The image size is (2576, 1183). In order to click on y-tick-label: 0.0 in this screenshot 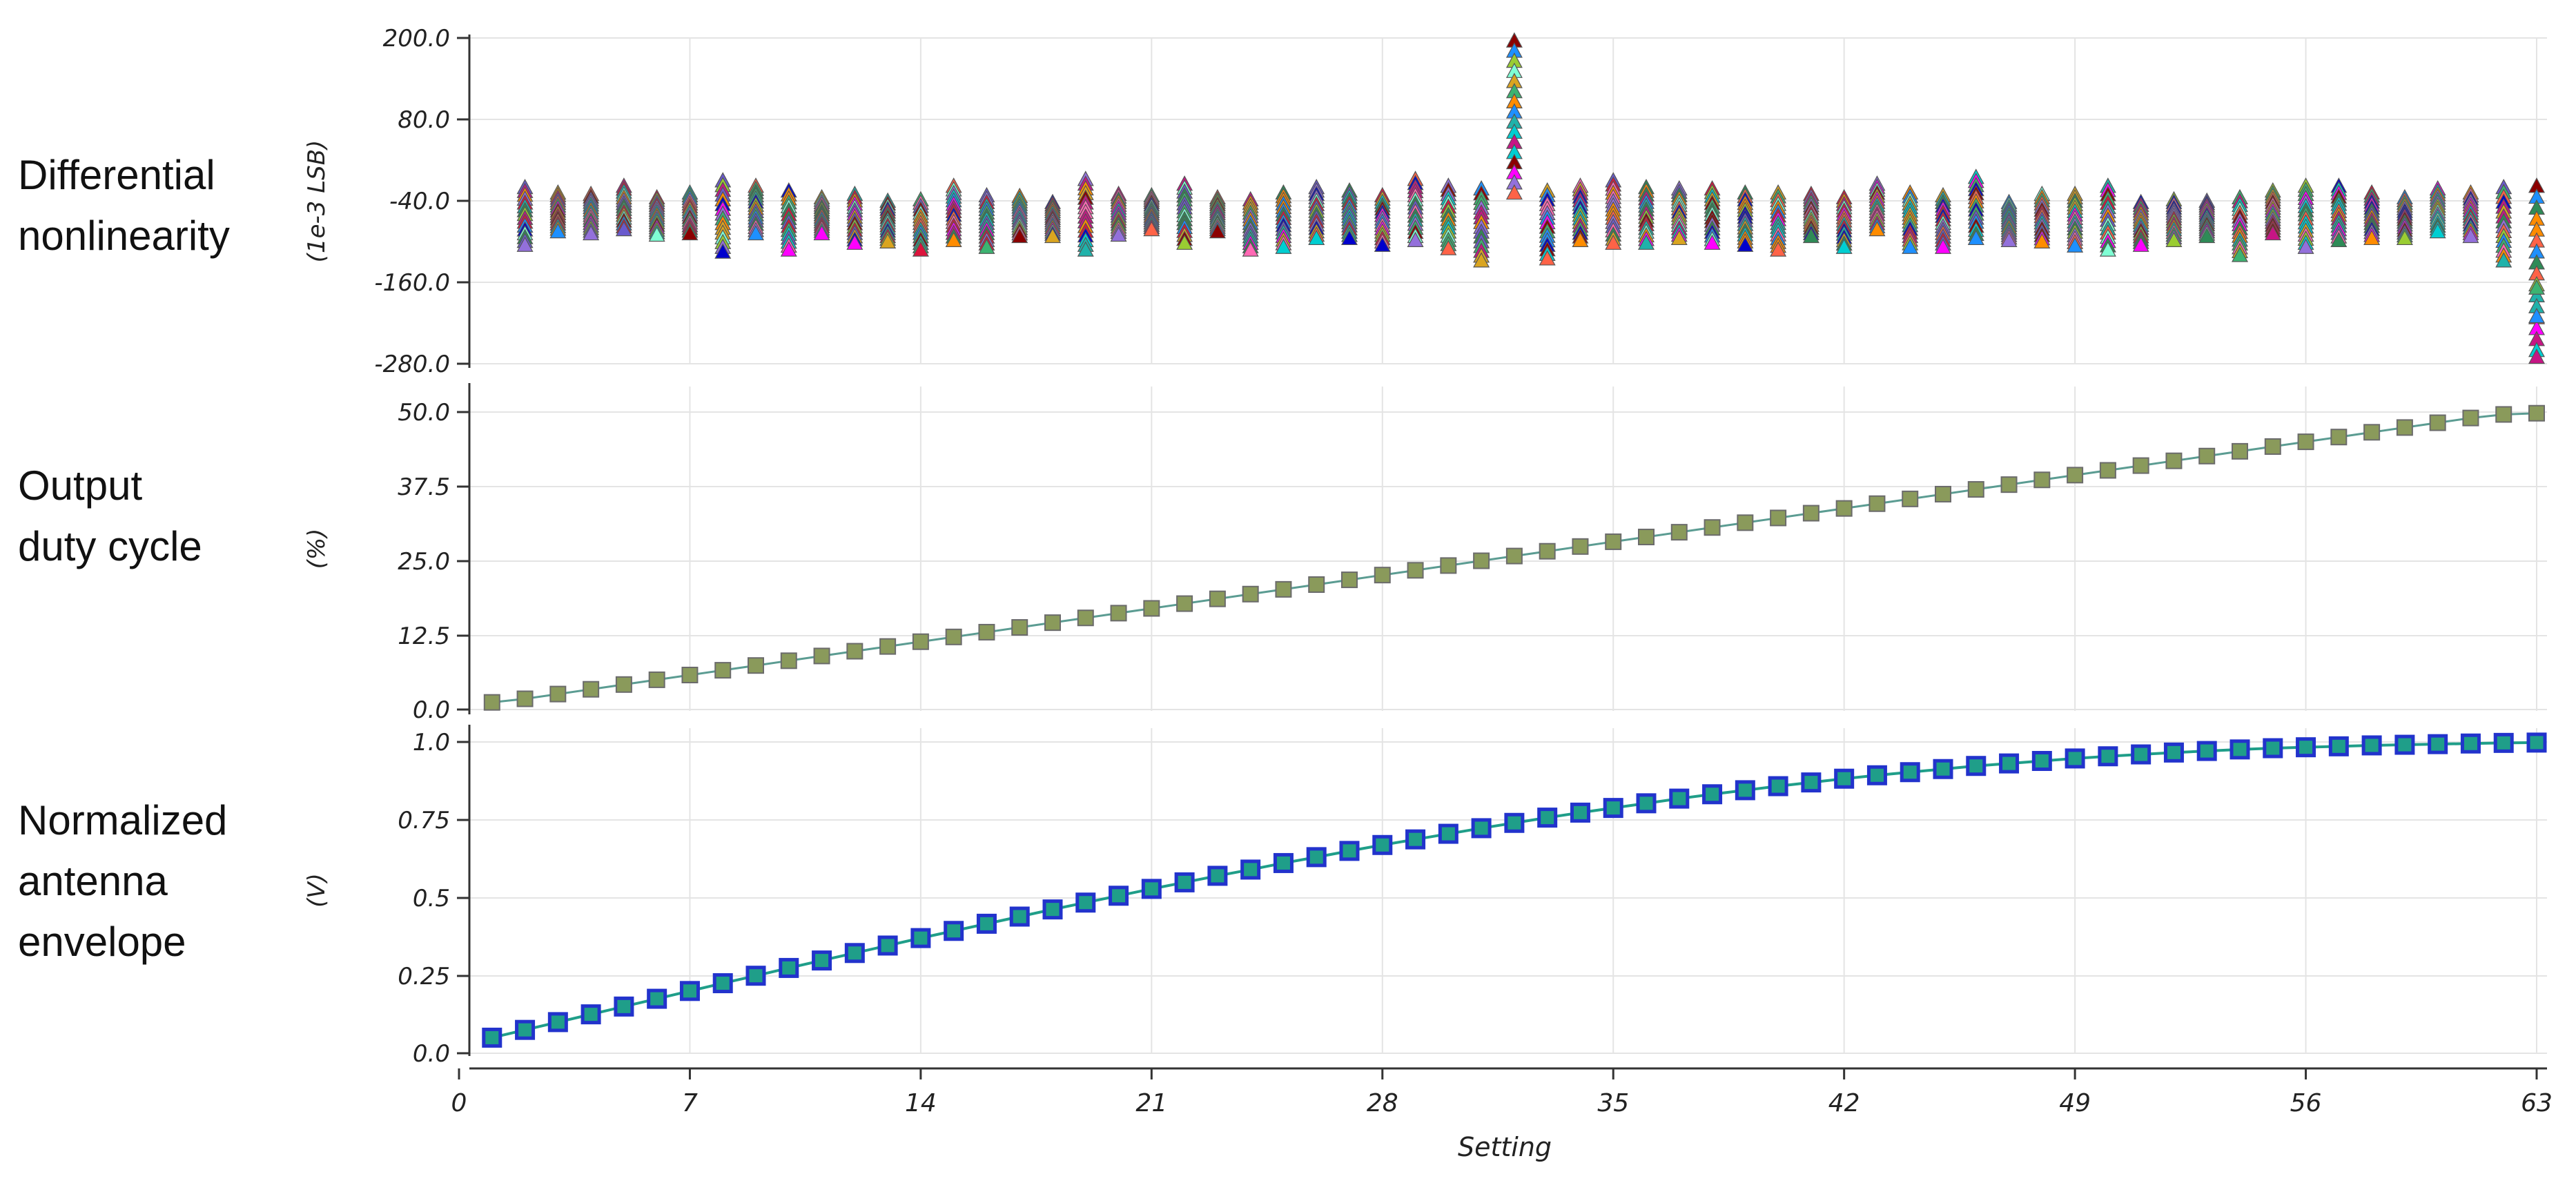, I will do `click(431, 1054)`.